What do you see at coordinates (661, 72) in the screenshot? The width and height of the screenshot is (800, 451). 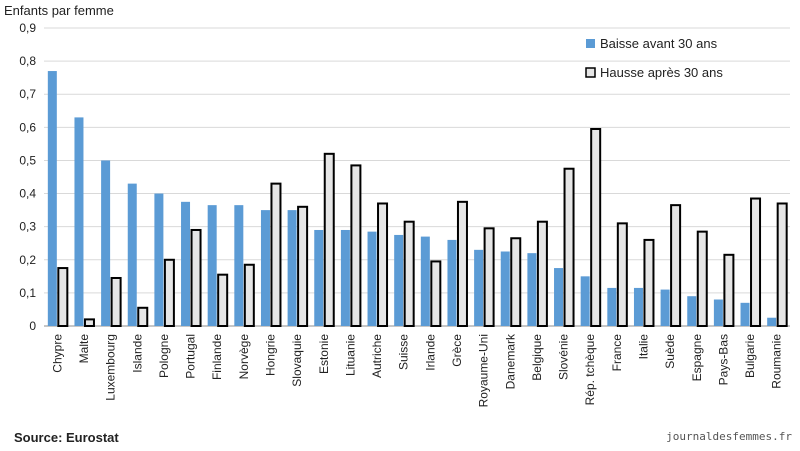 I see `legend-label-hausse: Hausse après 30 ans` at bounding box center [661, 72].